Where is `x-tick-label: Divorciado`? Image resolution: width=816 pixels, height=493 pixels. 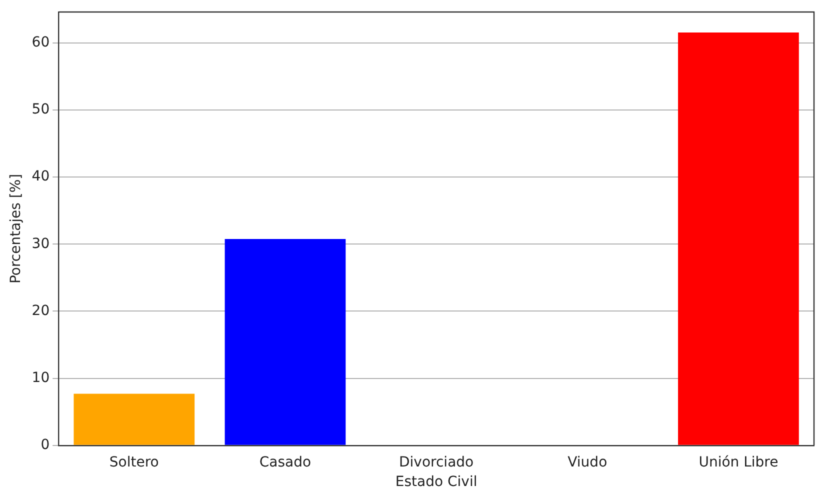
x-tick-label: Divorciado is located at coordinates (436, 462).